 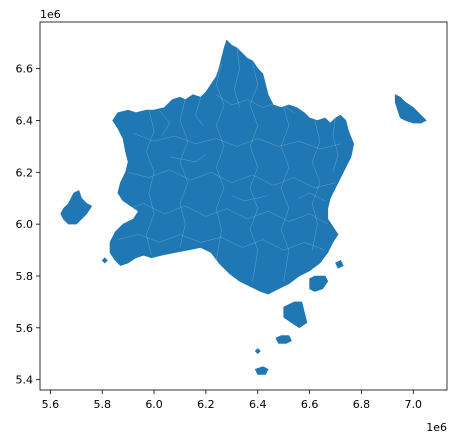 What do you see at coordinates (339, 264) in the screenshot?
I see `region-islet-east-coast` at bounding box center [339, 264].